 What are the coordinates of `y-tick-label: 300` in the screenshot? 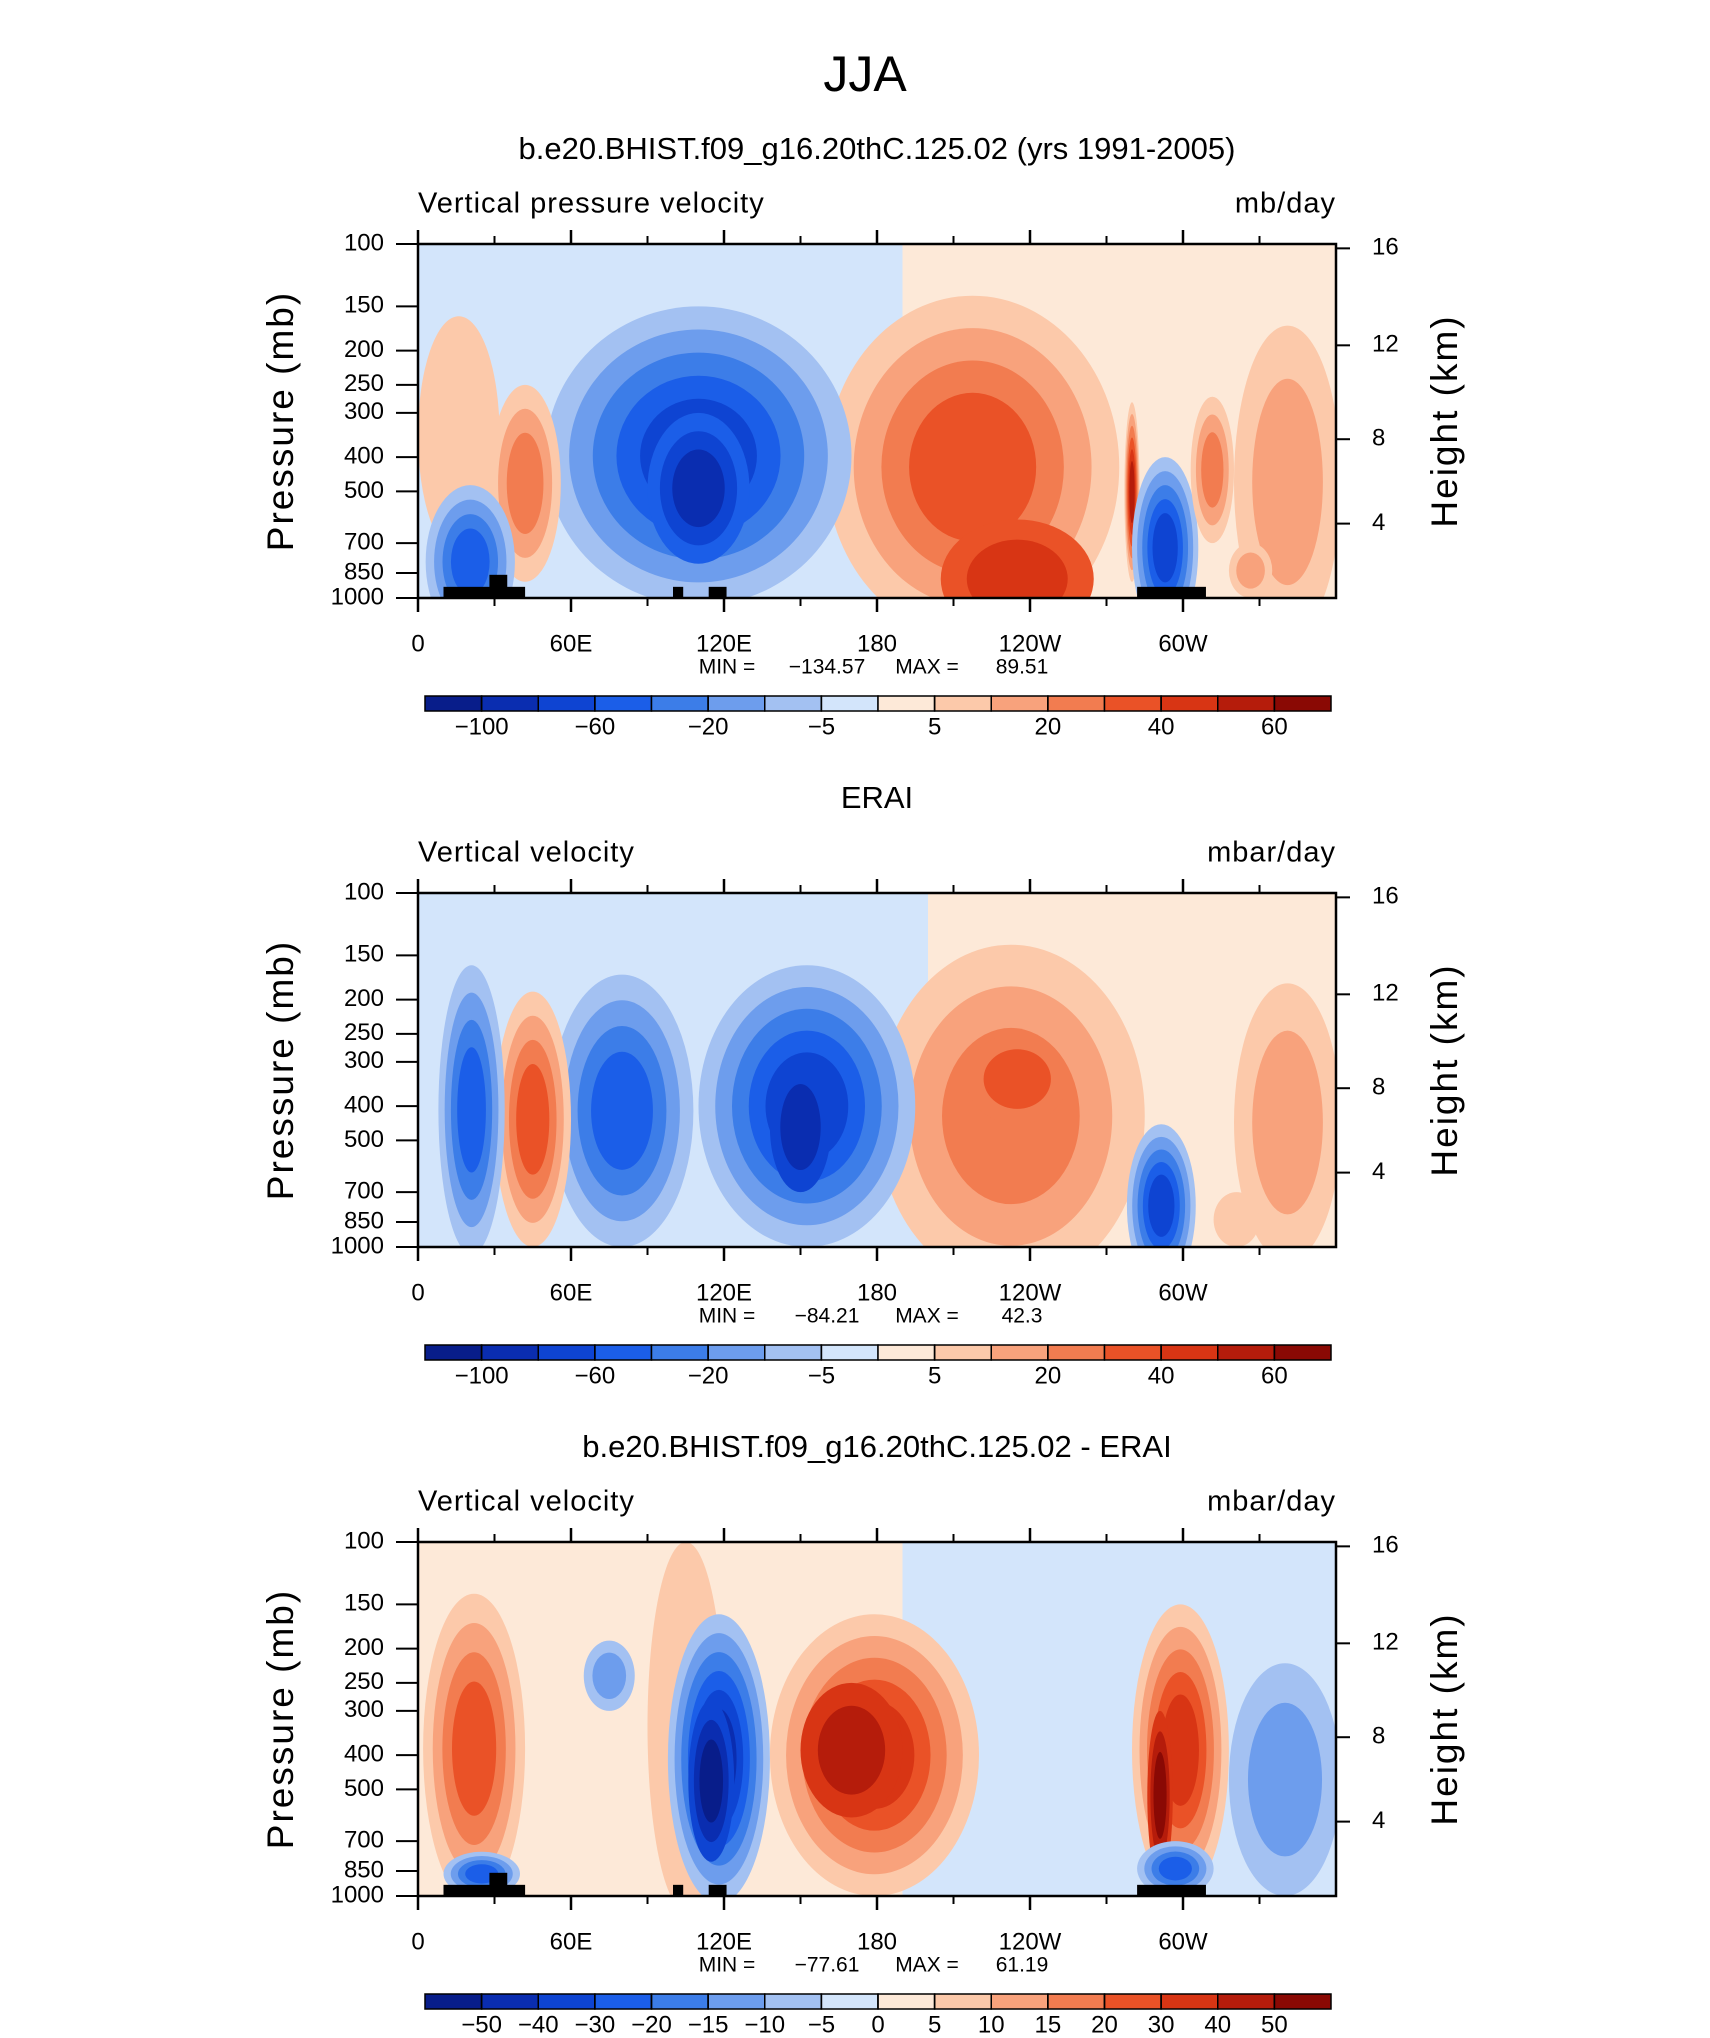 It's located at (364, 1709).